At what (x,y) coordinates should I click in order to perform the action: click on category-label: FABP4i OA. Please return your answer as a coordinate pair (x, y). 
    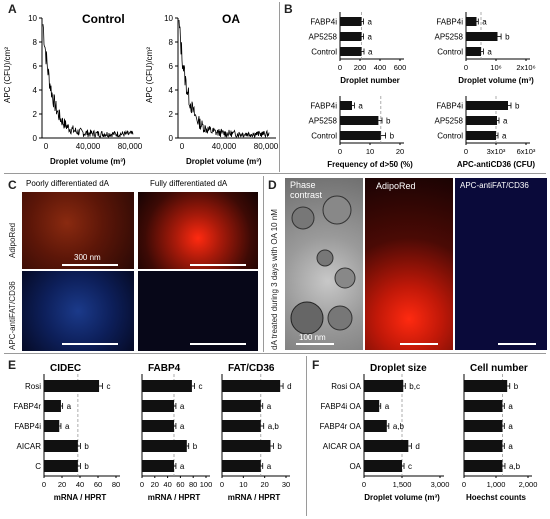
    Looking at the image, I should click on (341, 406).